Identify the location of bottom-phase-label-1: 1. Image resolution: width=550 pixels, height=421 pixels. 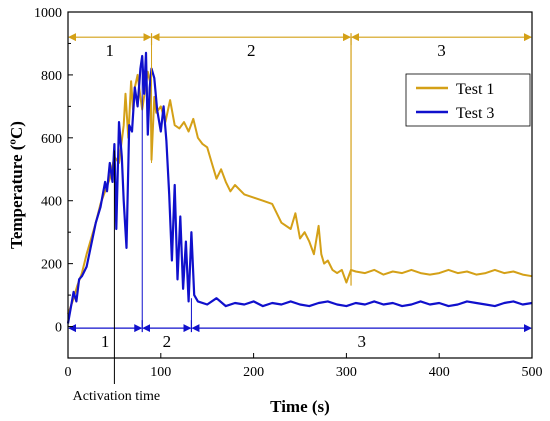
(105, 341).